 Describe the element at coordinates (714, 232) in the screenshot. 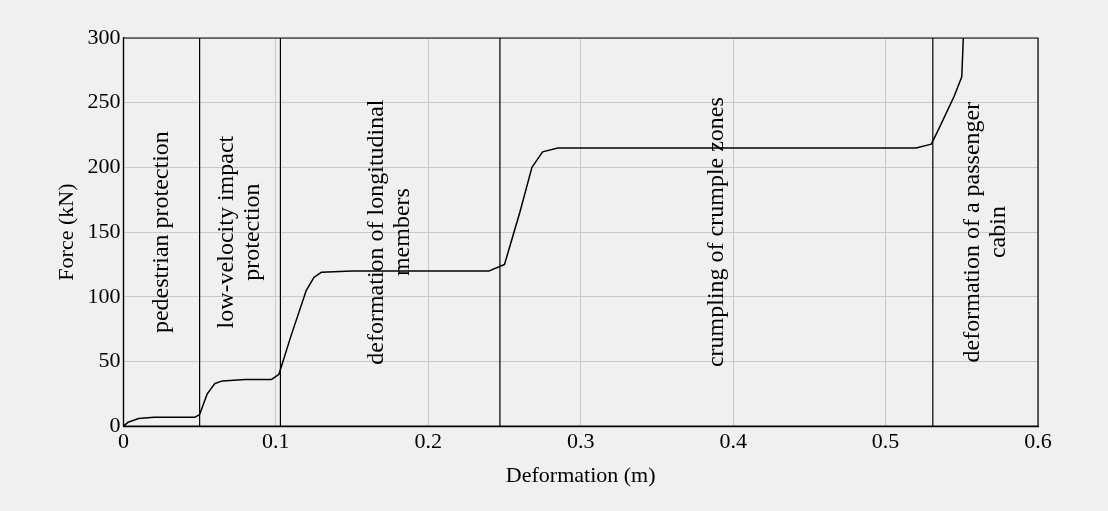

I see `annotation: crumpling of crumple zones` at that location.